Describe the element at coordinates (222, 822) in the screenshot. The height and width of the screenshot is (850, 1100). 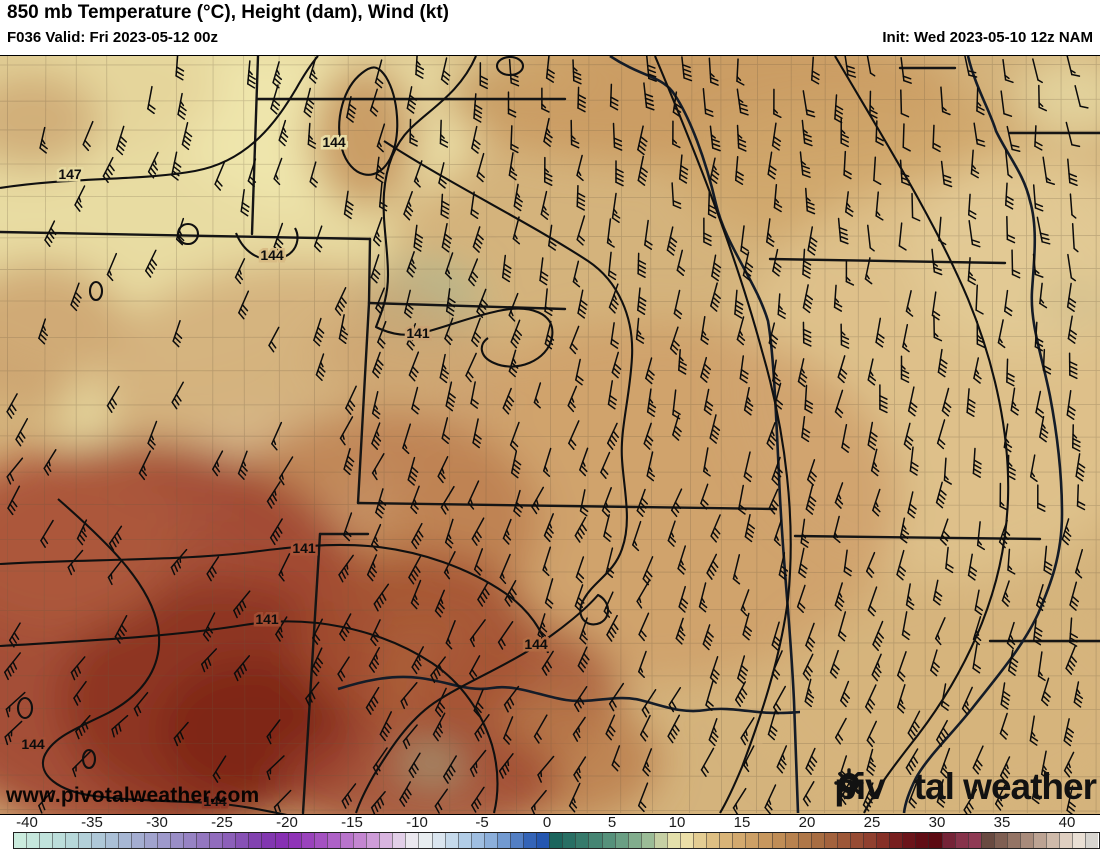
I see `colorbar-tick: -25` at that location.